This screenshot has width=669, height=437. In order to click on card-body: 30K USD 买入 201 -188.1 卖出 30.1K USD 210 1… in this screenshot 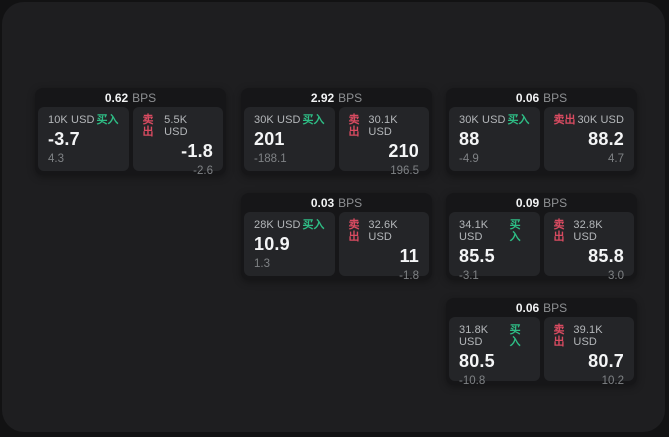, I will do `click(336, 142)`.